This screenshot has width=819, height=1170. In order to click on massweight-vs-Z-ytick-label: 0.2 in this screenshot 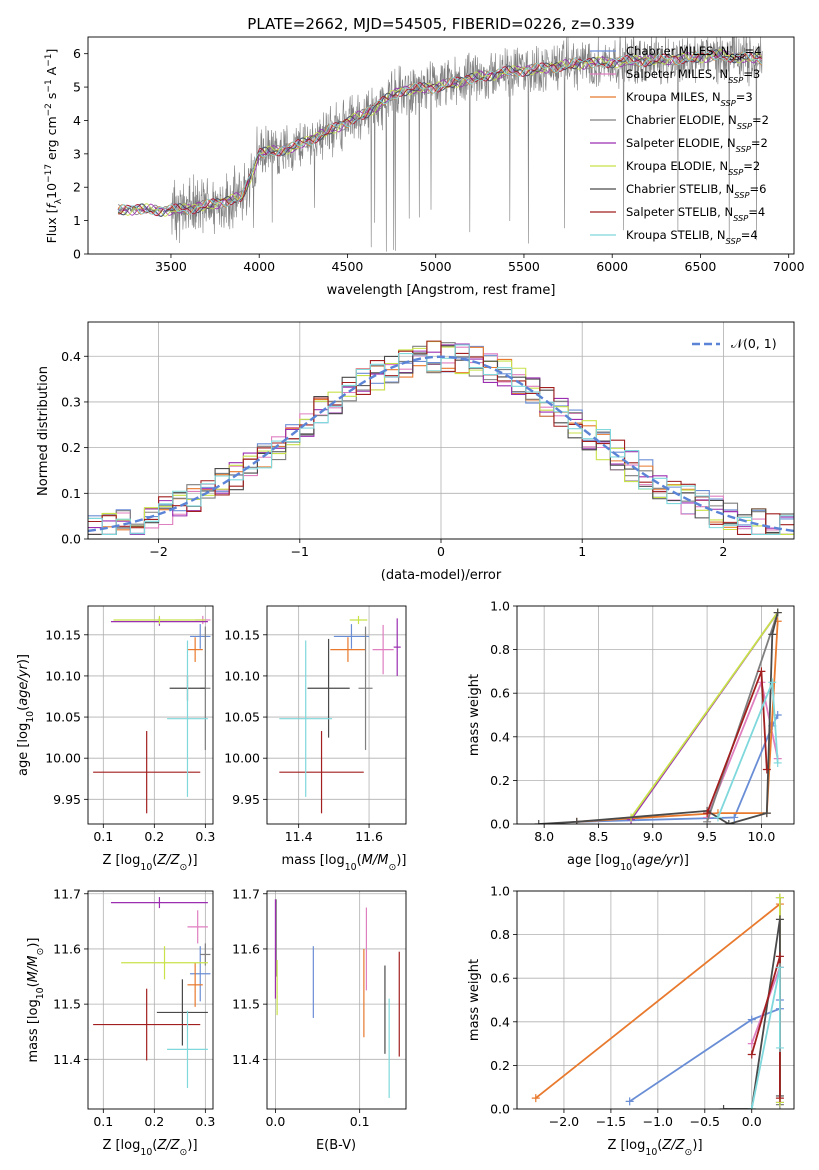, I will do `click(500, 1065)`.